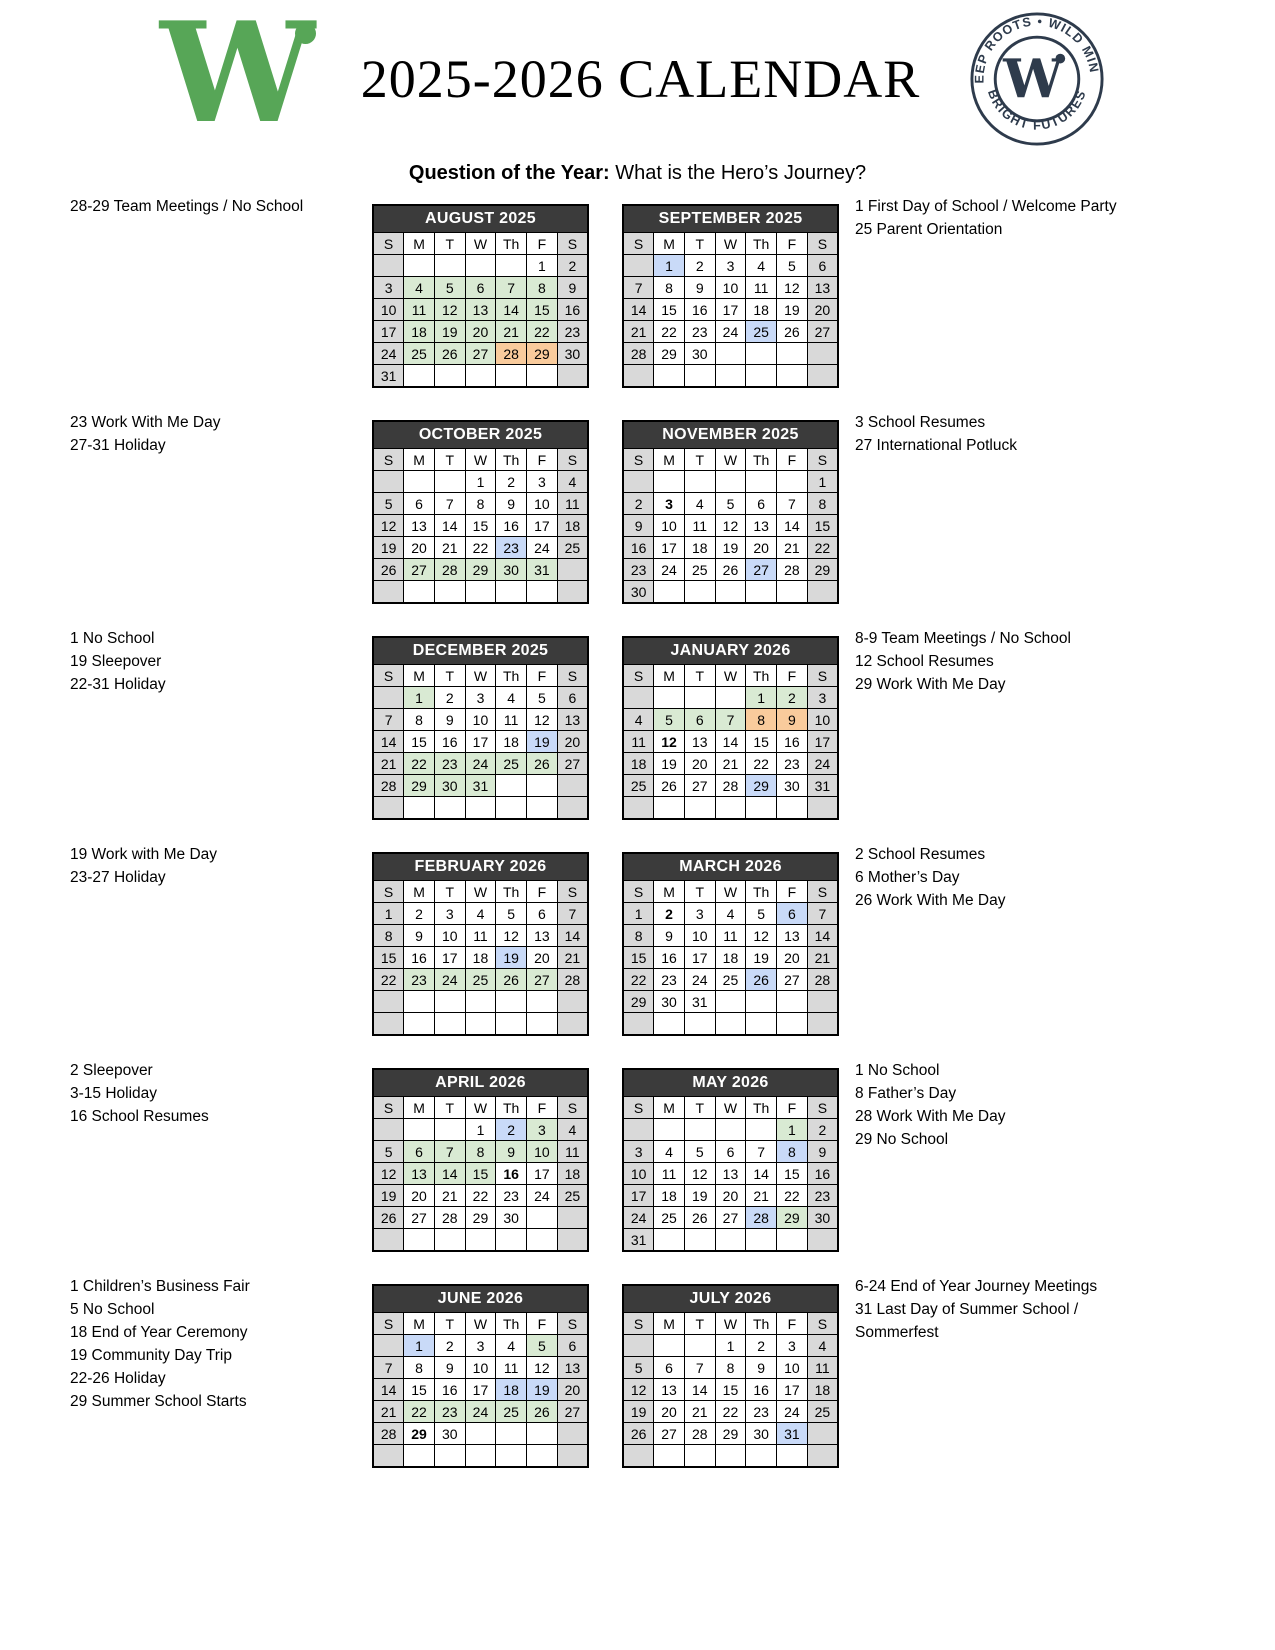 The width and height of the screenshot is (1275, 1650). Describe the element at coordinates (419, 1433) in the screenshot. I see `day-cell: 29` at that location.